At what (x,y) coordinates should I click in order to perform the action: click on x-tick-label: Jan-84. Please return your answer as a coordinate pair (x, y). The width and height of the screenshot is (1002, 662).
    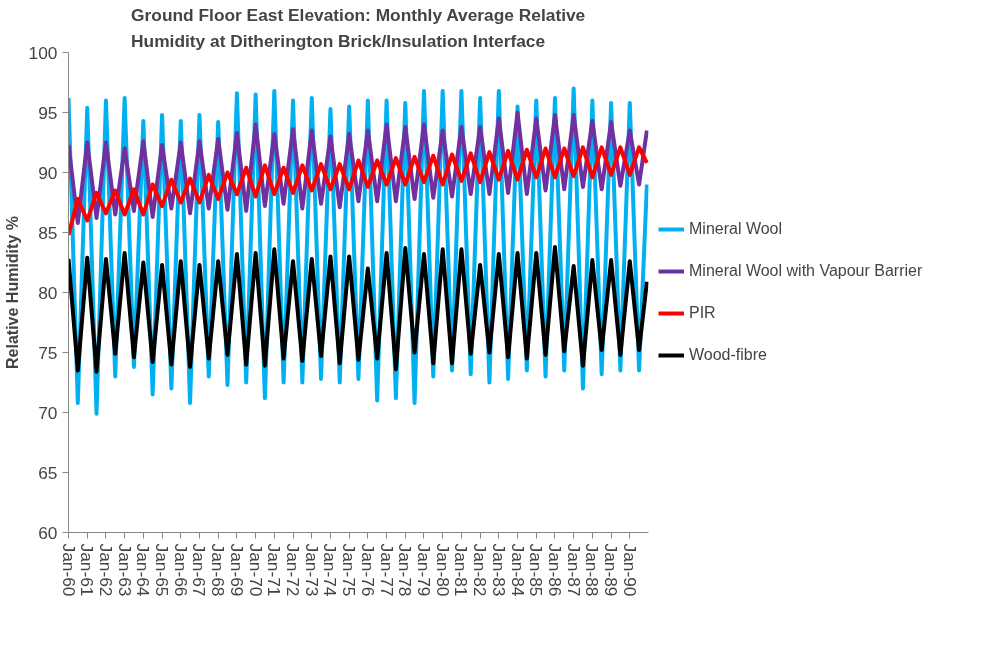
    Looking at the image, I should click on (517, 570).